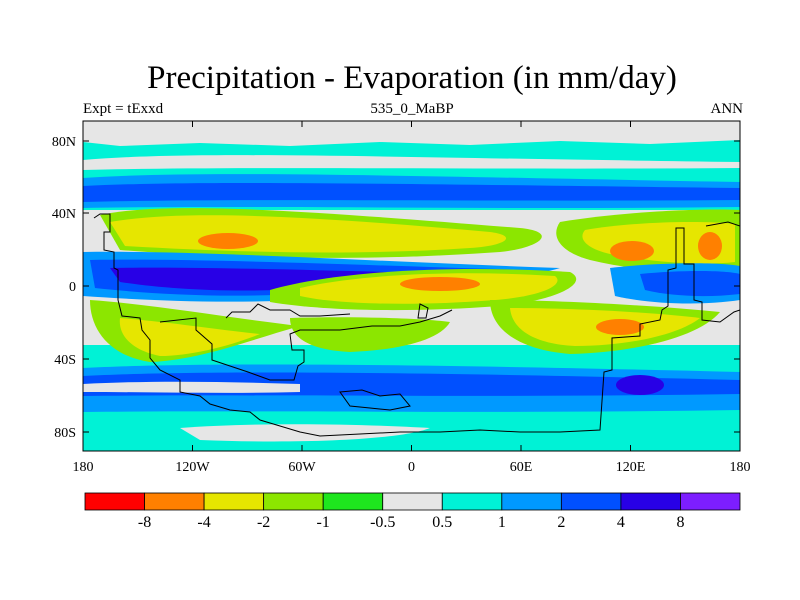 This screenshot has width=800, height=600. I want to click on field-north-dry-max, so click(228, 241).